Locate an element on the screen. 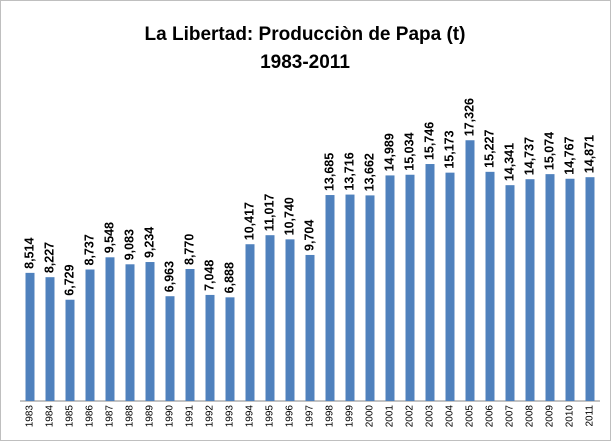  x-tick-label: 2002 is located at coordinates (410, 416).